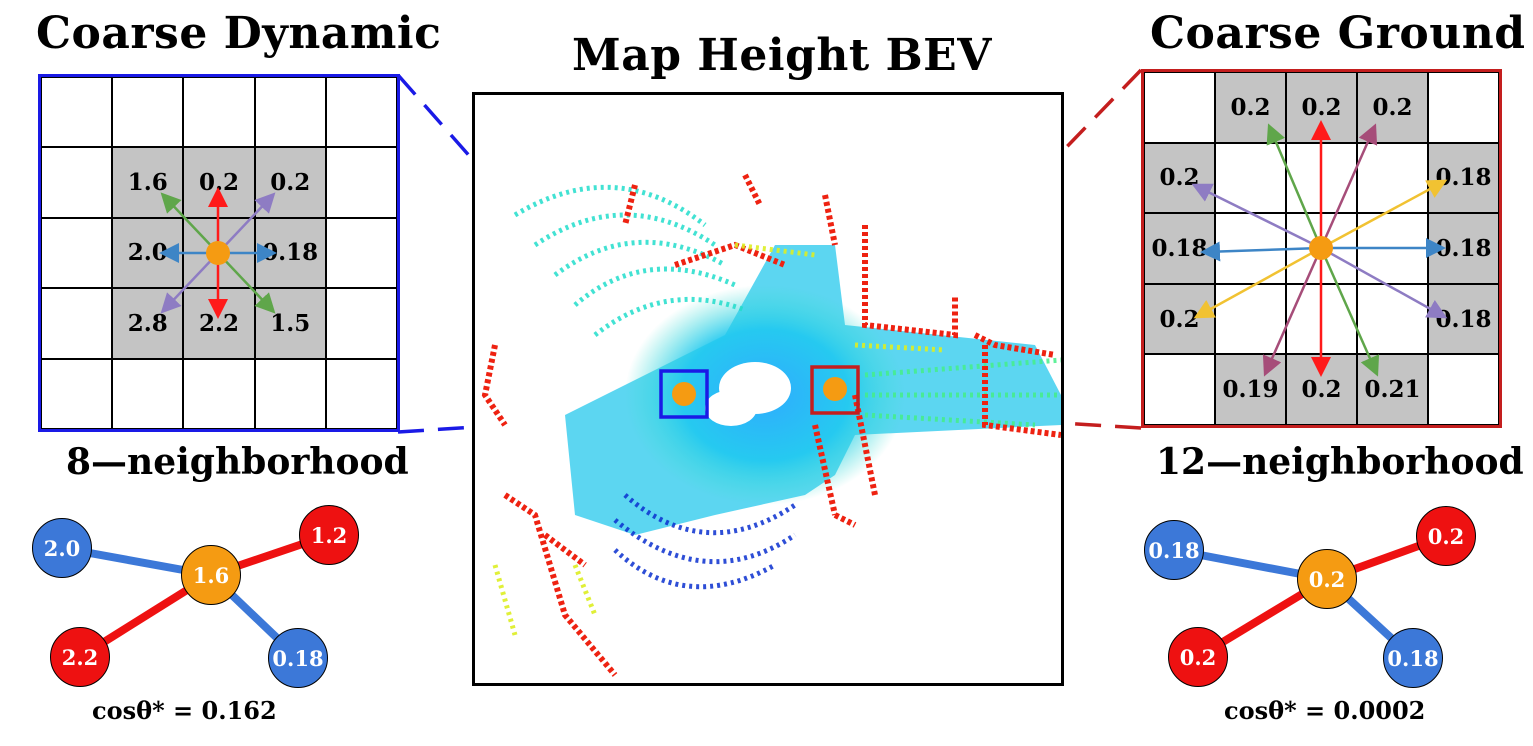 The image size is (1533, 746). What do you see at coordinates (1261, 251) in the screenshot?
I see `arrow-left` at bounding box center [1261, 251].